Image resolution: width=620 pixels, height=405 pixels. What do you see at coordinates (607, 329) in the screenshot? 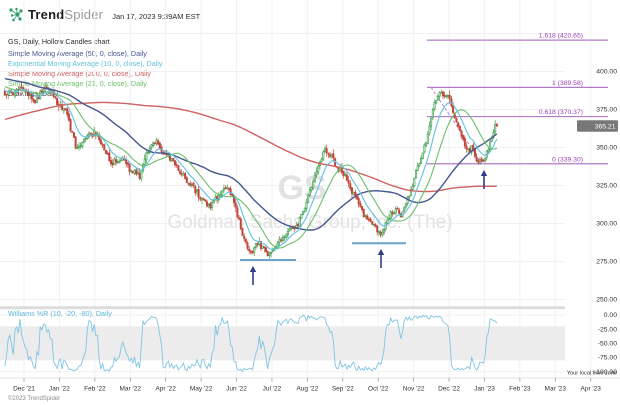
I see `wr-tick-label: -25.00` at bounding box center [607, 329].